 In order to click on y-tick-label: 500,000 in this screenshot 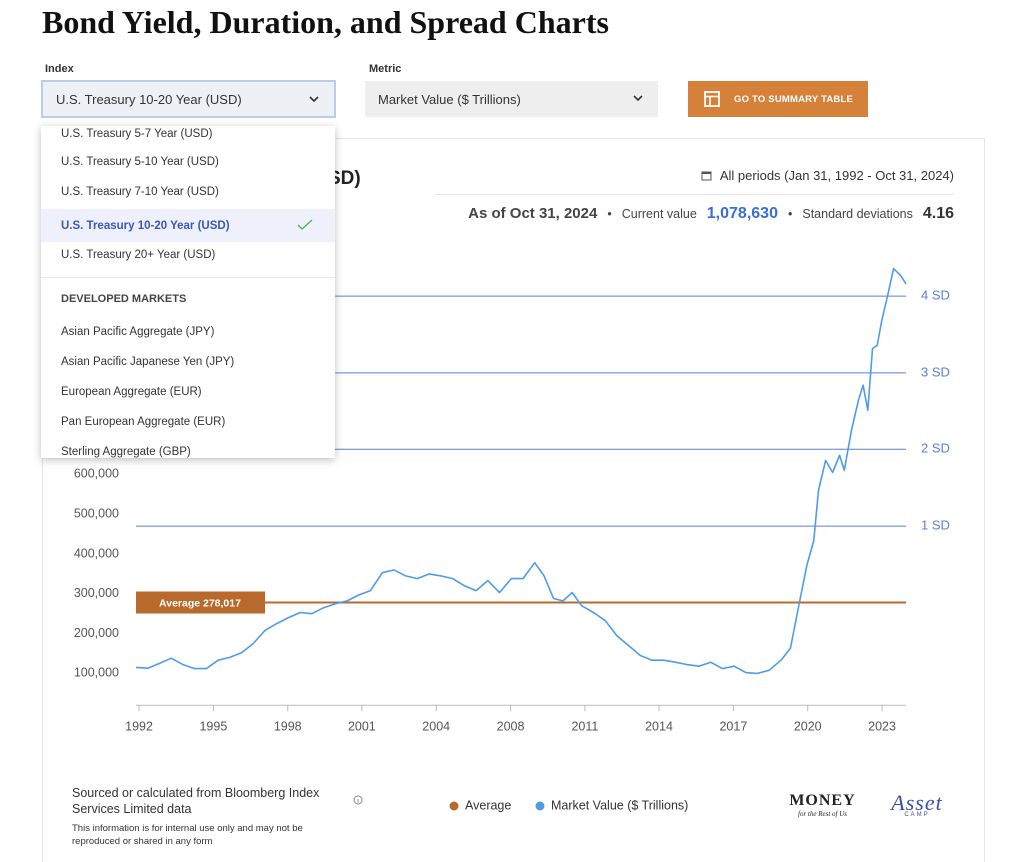, I will do `click(96, 513)`.